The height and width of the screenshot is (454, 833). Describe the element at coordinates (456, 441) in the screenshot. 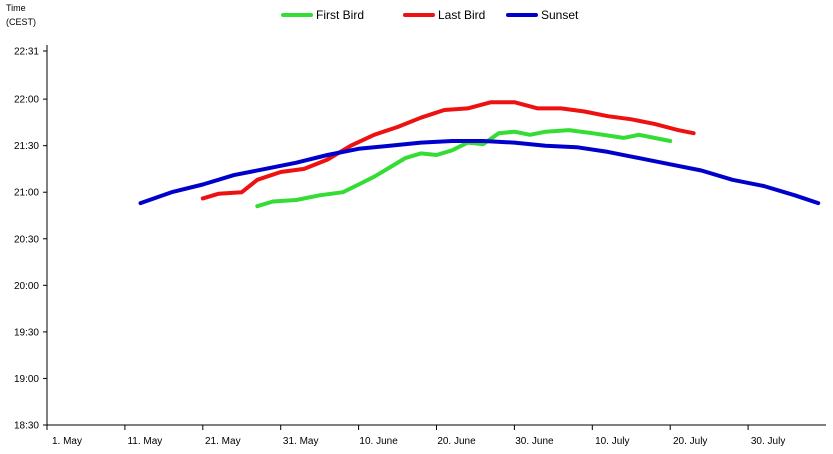

I see `x-tick-label: 20. June` at that location.